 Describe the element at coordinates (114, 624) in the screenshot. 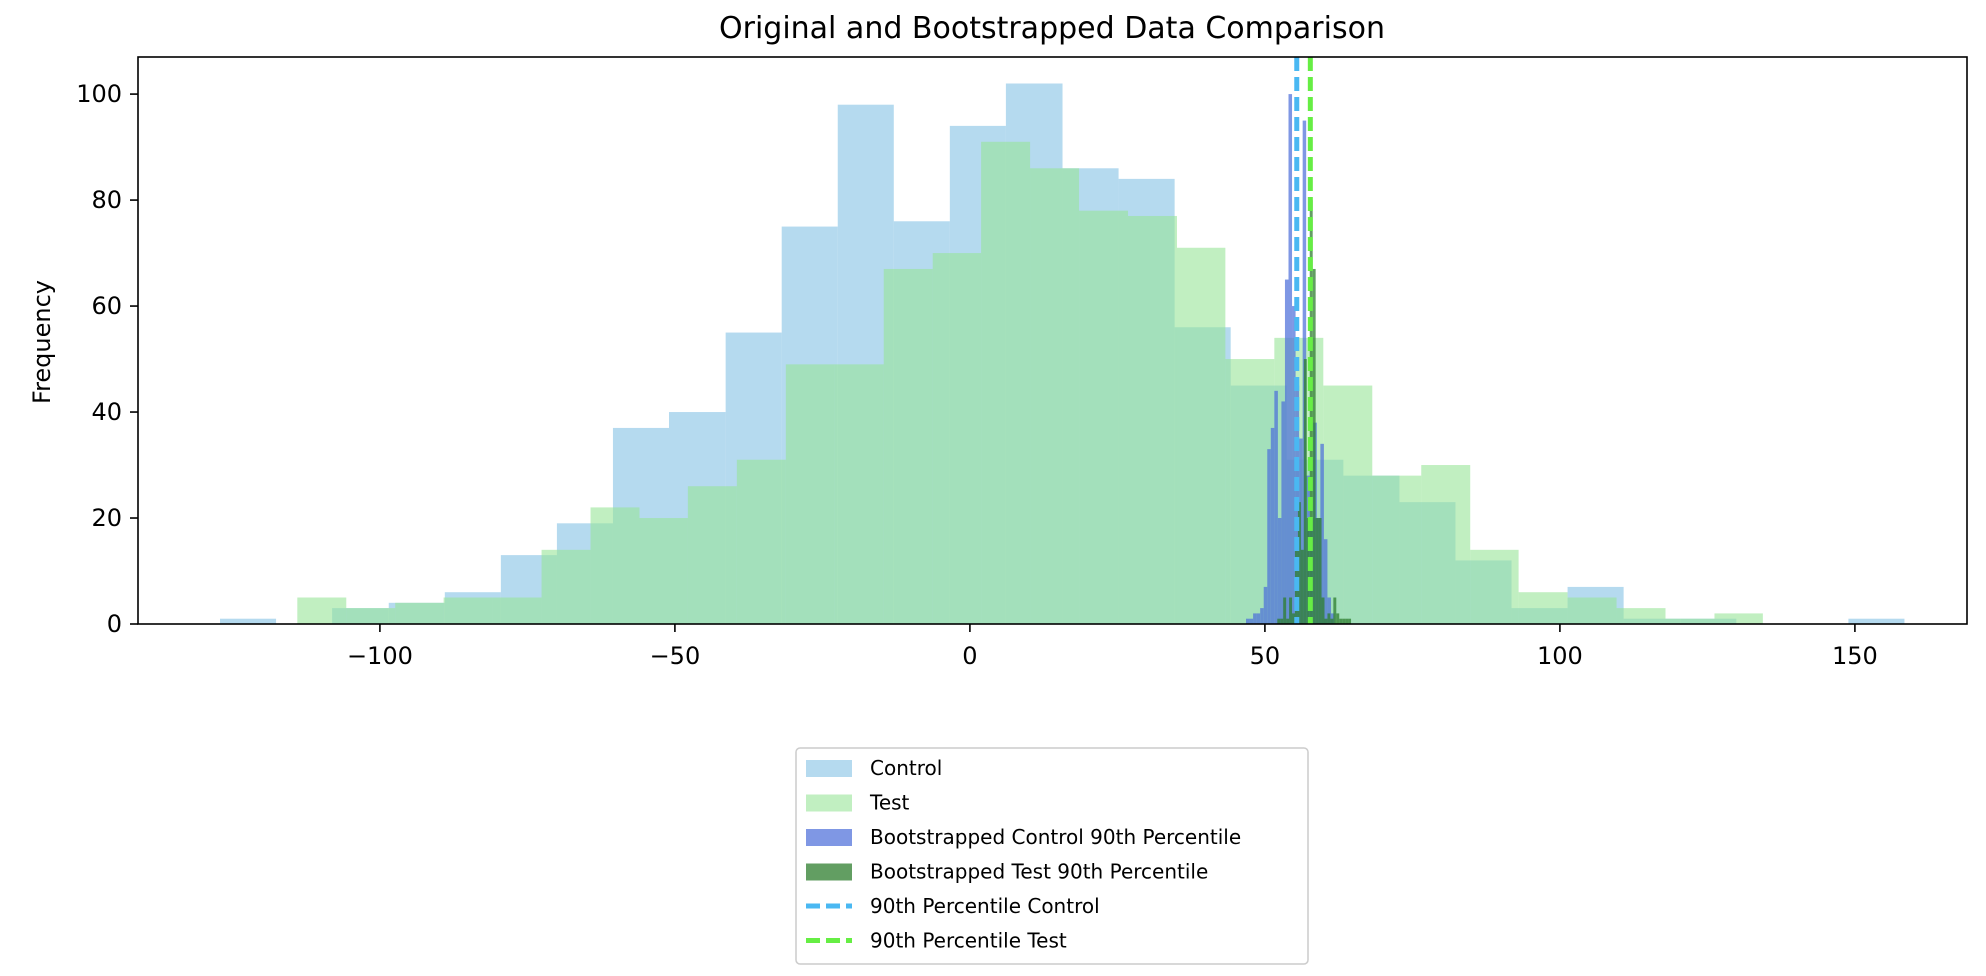

I see `y-tick-label: 0` at that location.